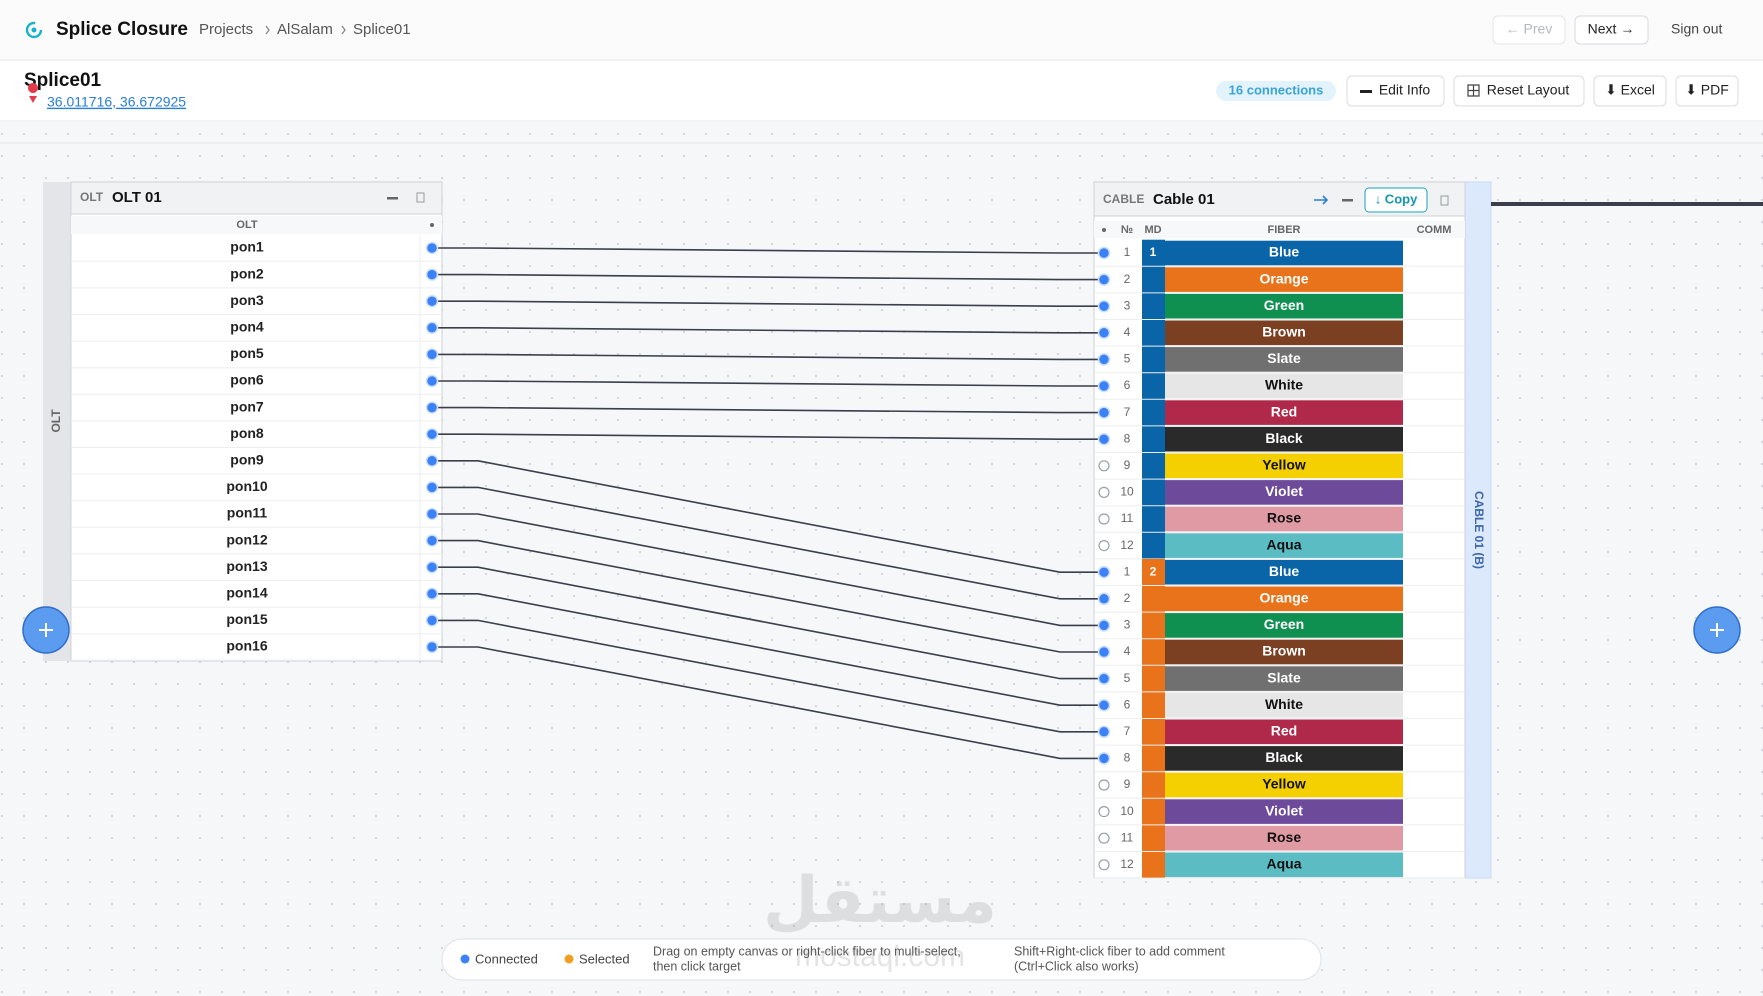 The image size is (1763, 996). I want to click on connections-badge, so click(1276, 91).